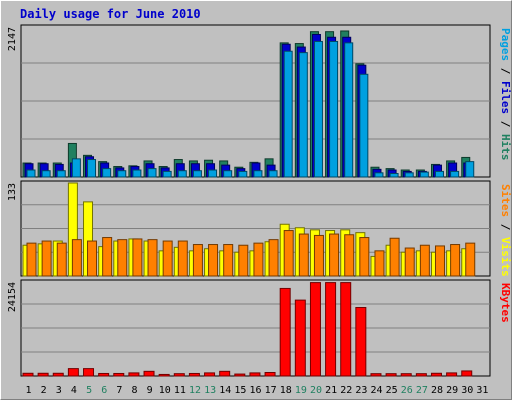  Describe the element at coordinates (104, 390) in the screenshot. I see `x-tick-label: 6` at that location.